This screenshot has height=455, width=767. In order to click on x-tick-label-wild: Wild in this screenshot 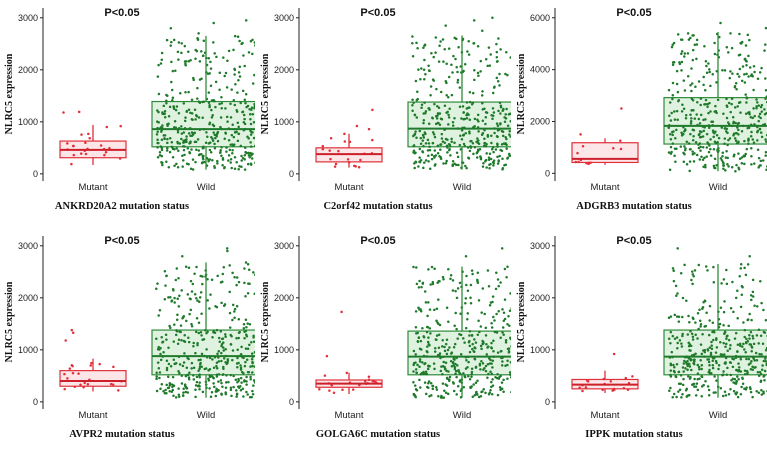, I will do `click(206, 415)`.